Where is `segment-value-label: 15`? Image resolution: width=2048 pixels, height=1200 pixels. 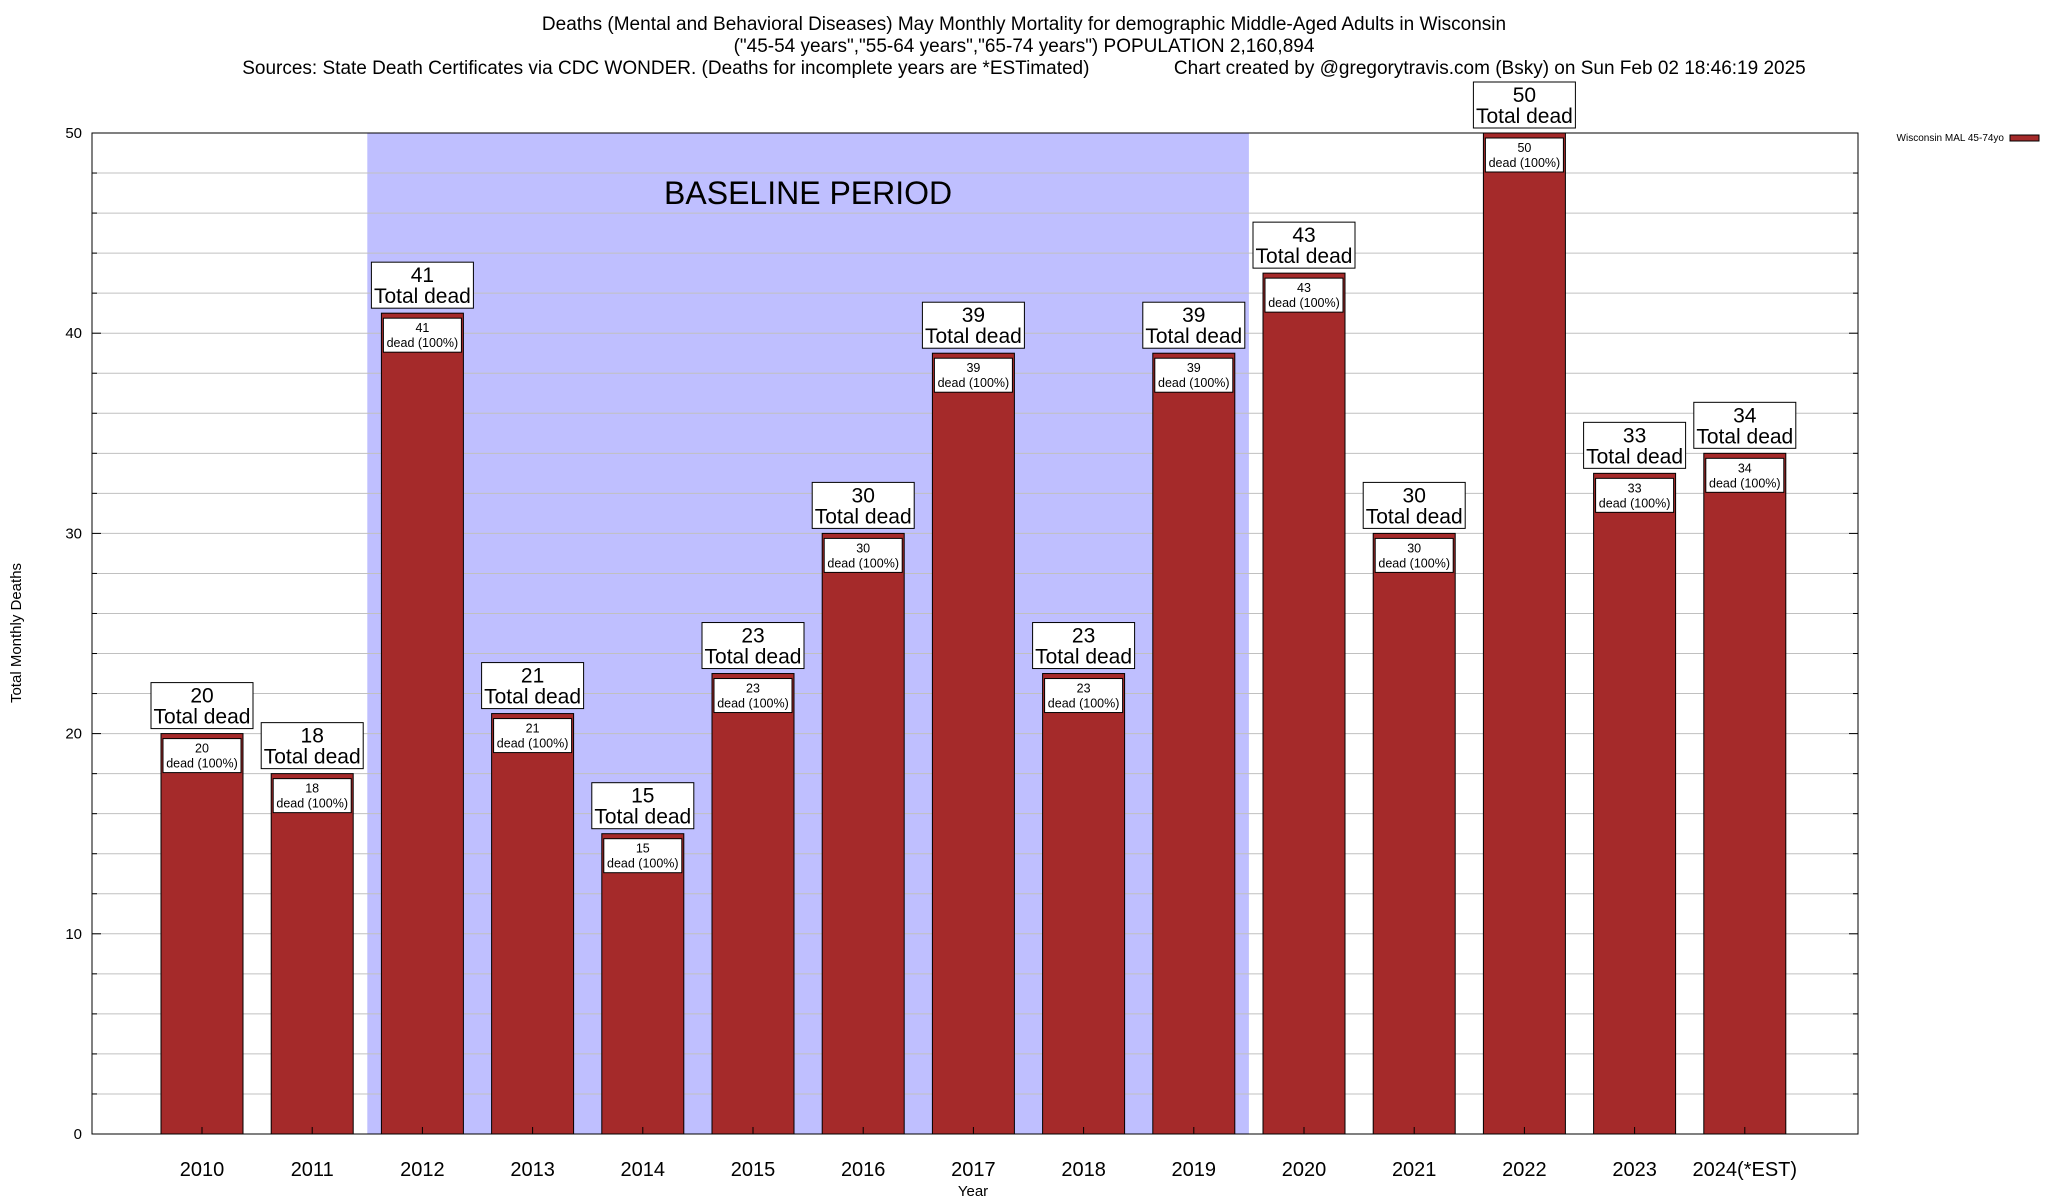
segment-value-label: 15 is located at coordinates (643, 849).